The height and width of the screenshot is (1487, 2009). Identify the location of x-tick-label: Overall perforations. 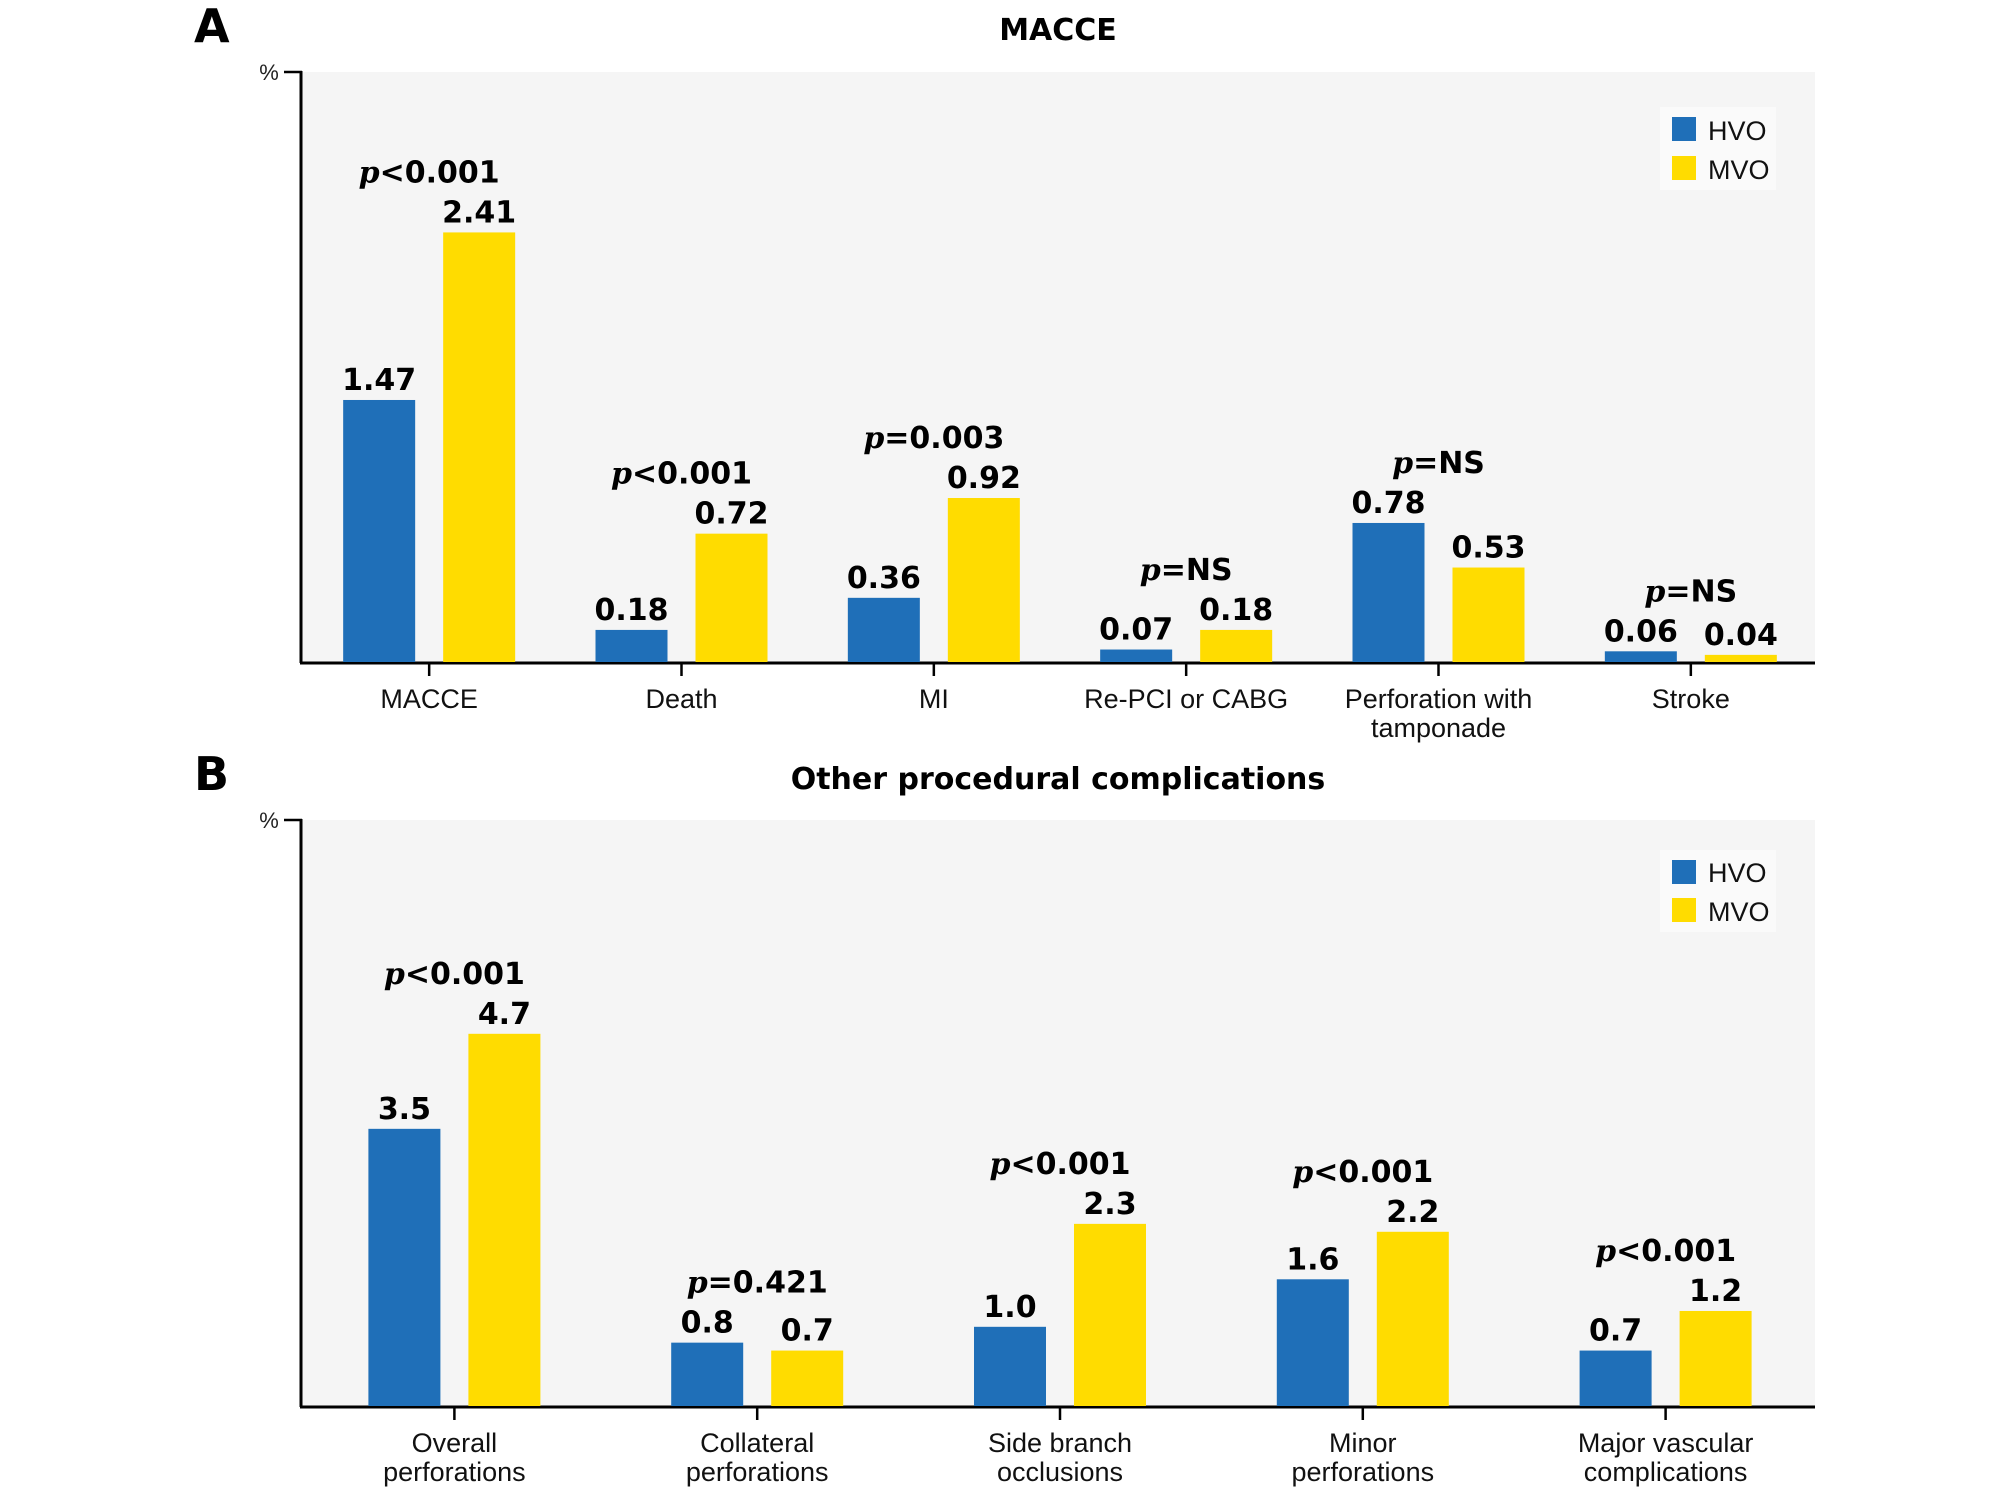
(454, 1457).